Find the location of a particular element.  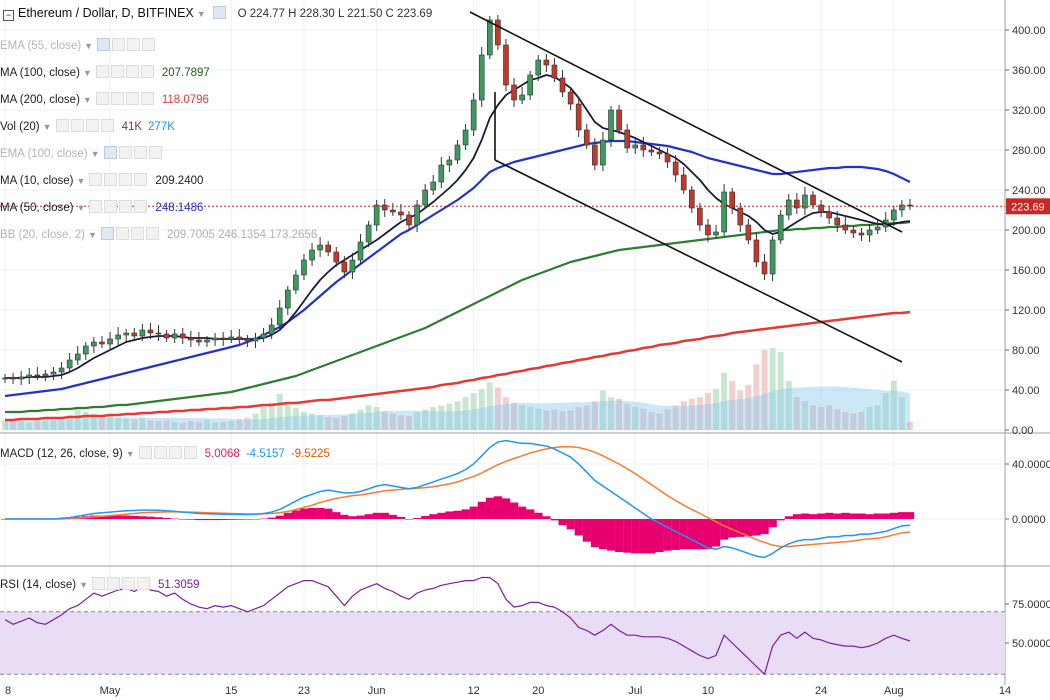

rsi-legend: RSI (14, close) ▼ 51.3059 is located at coordinates (100, 585).